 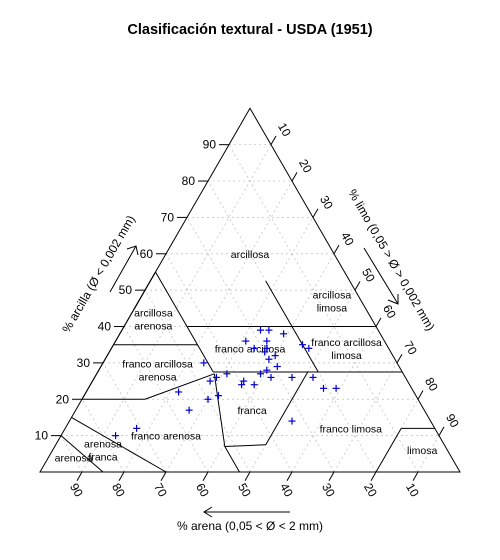 I want to click on clay-tick-label: 10, so click(x=42, y=436).